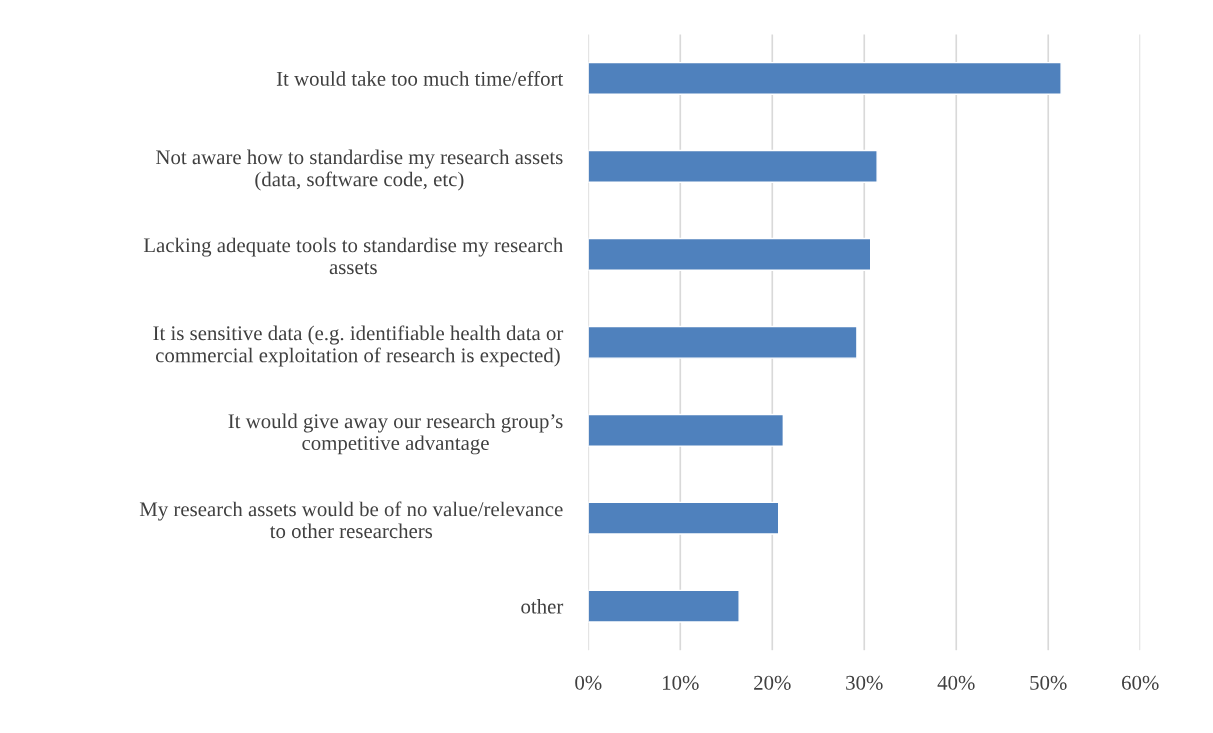 The image size is (1213, 733). What do you see at coordinates (588, 682) in the screenshot?
I see `x-tick-label: 0%` at bounding box center [588, 682].